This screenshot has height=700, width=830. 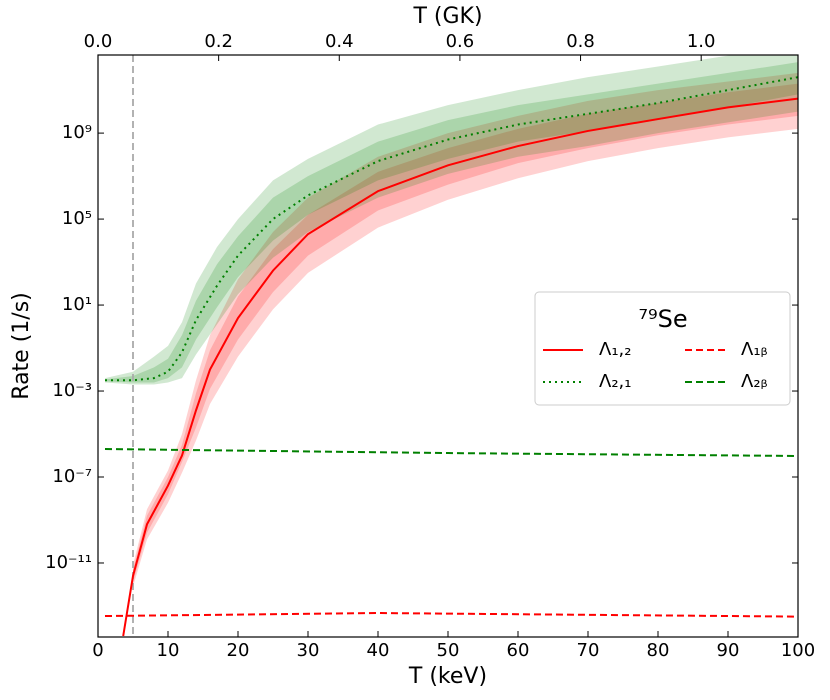 What do you see at coordinates (339, 41) in the screenshot?
I see `x2-tick-label: 0.4` at bounding box center [339, 41].